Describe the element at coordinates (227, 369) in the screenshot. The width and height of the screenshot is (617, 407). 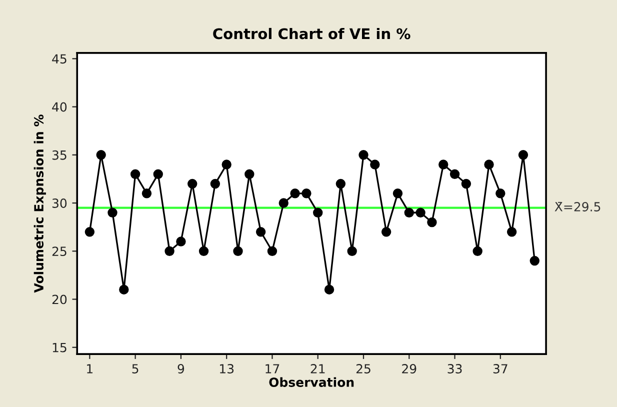
I see `x-tick-label: 13` at that location.